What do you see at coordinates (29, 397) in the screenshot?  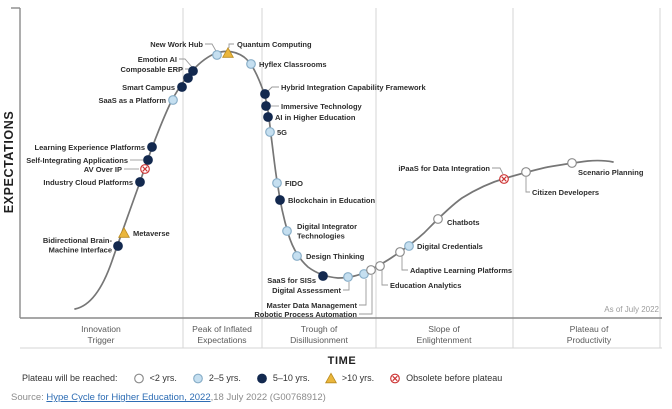 I see `source-prefix: Source:` at bounding box center [29, 397].